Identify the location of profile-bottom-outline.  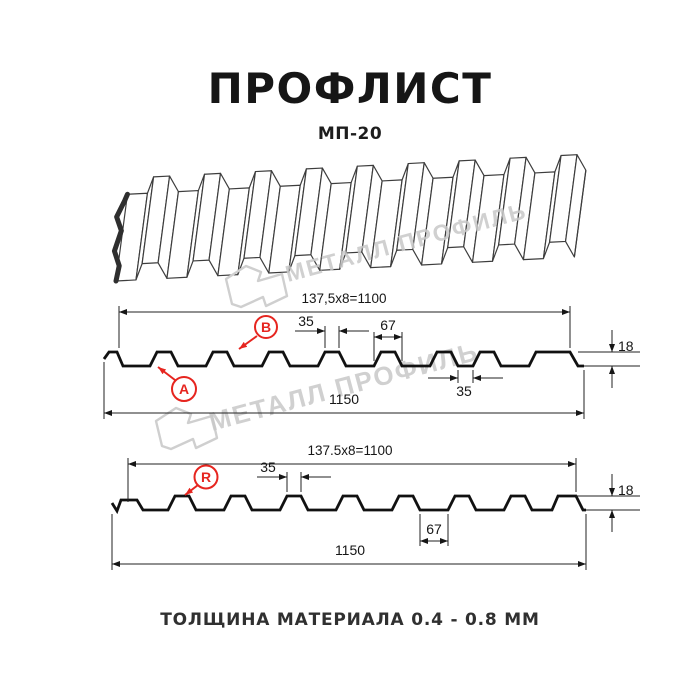
(348, 504).